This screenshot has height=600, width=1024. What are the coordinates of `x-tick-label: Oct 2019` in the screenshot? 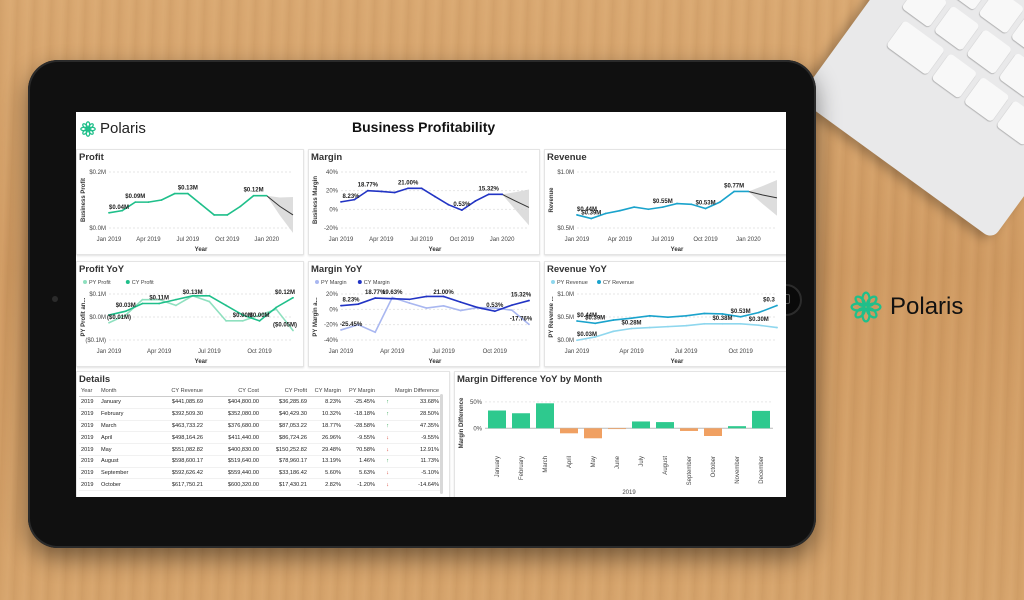 It's located at (705, 240).